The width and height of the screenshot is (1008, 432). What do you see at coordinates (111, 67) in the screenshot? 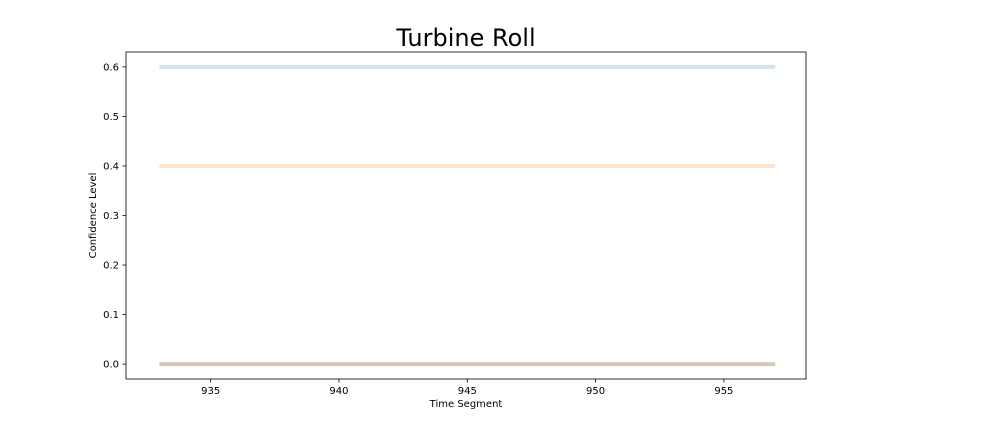
I see `y-tick-label: 0.6` at bounding box center [111, 67].